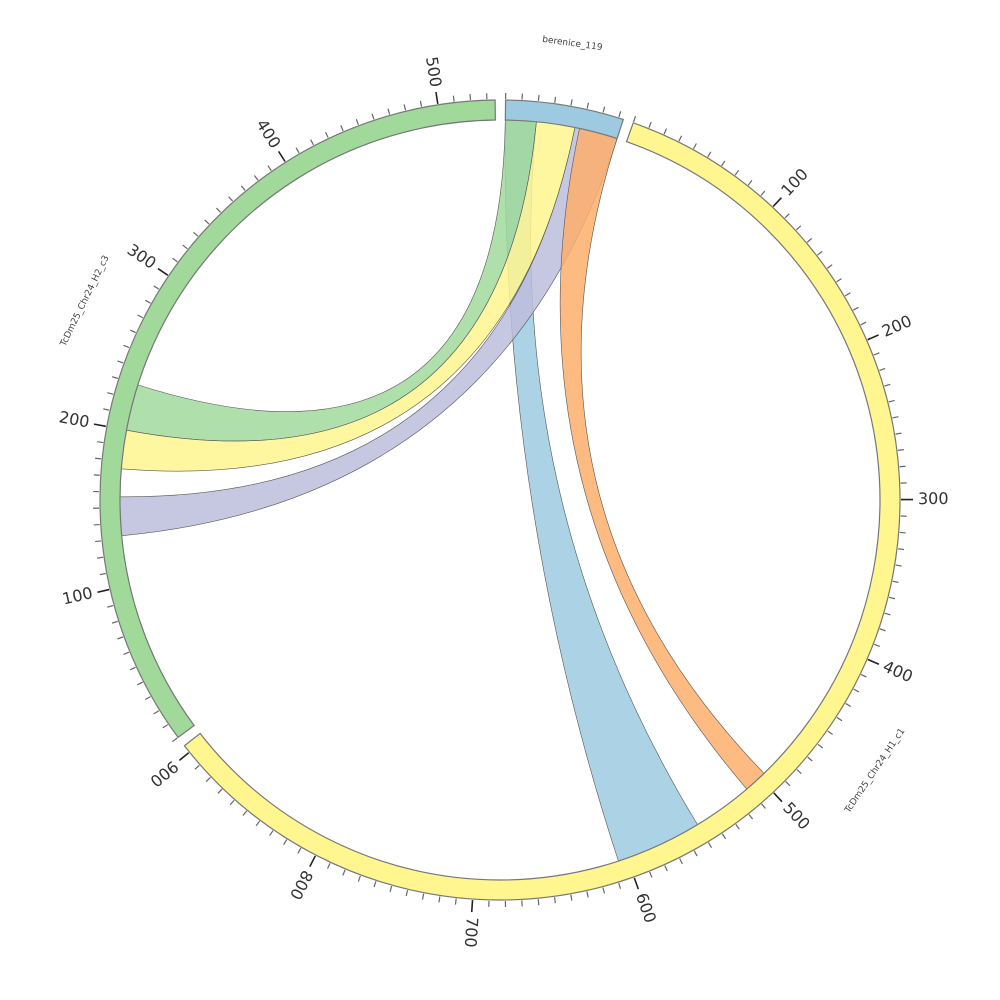 This screenshot has height=1000, width=1000. What do you see at coordinates (77, 595) in the screenshot?
I see `tick-label: 100` at bounding box center [77, 595].